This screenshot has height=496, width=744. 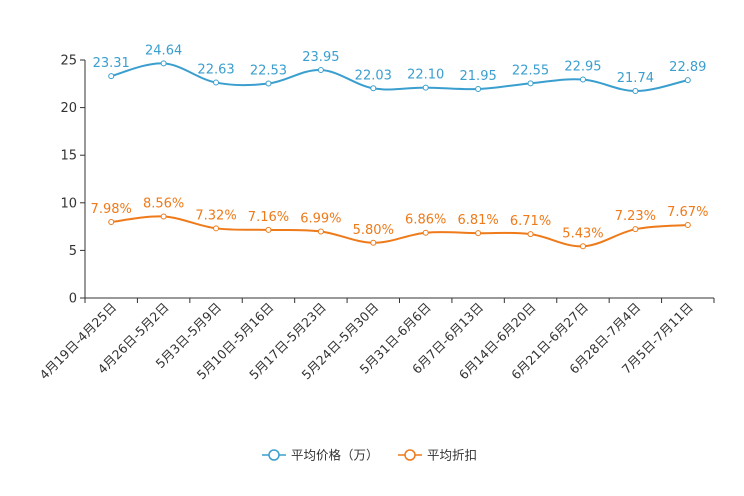 I want to click on data-label: 22.63, so click(x=215, y=70).